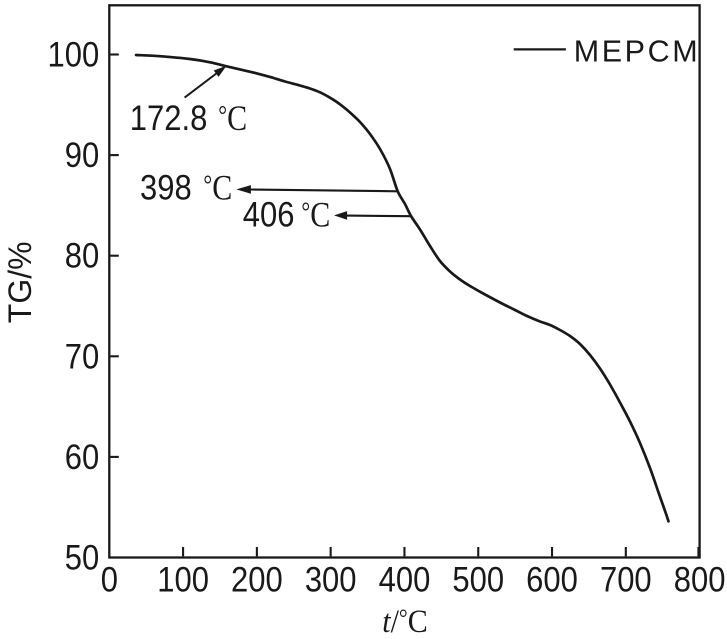 The width and height of the screenshot is (727, 639). What do you see at coordinates (82, 357) in the screenshot?
I see `svg-text: 70` at bounding box center [82, 357].